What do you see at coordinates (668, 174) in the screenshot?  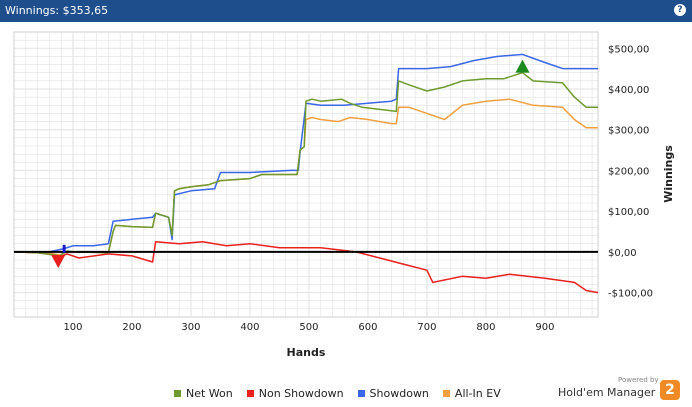 I see `y-axis-label: Winnings` at bounding box center [668, 174].